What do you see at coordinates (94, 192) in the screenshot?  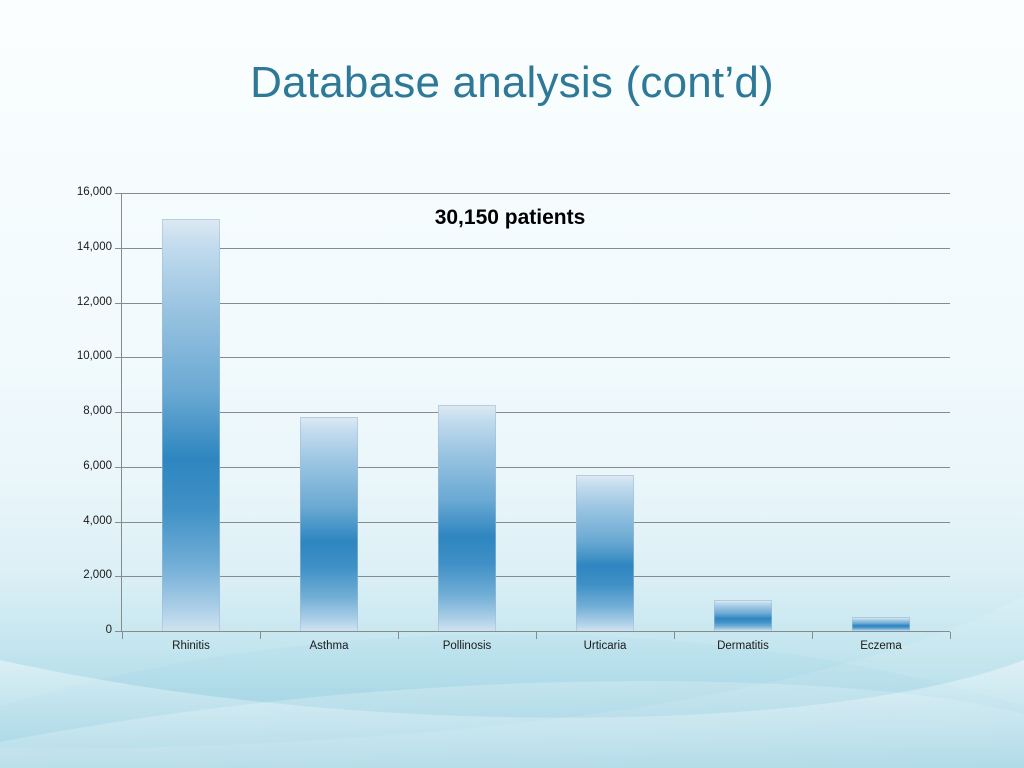 I see `y-axis-tick-label: 16,000` at bounding box center [94, 192].